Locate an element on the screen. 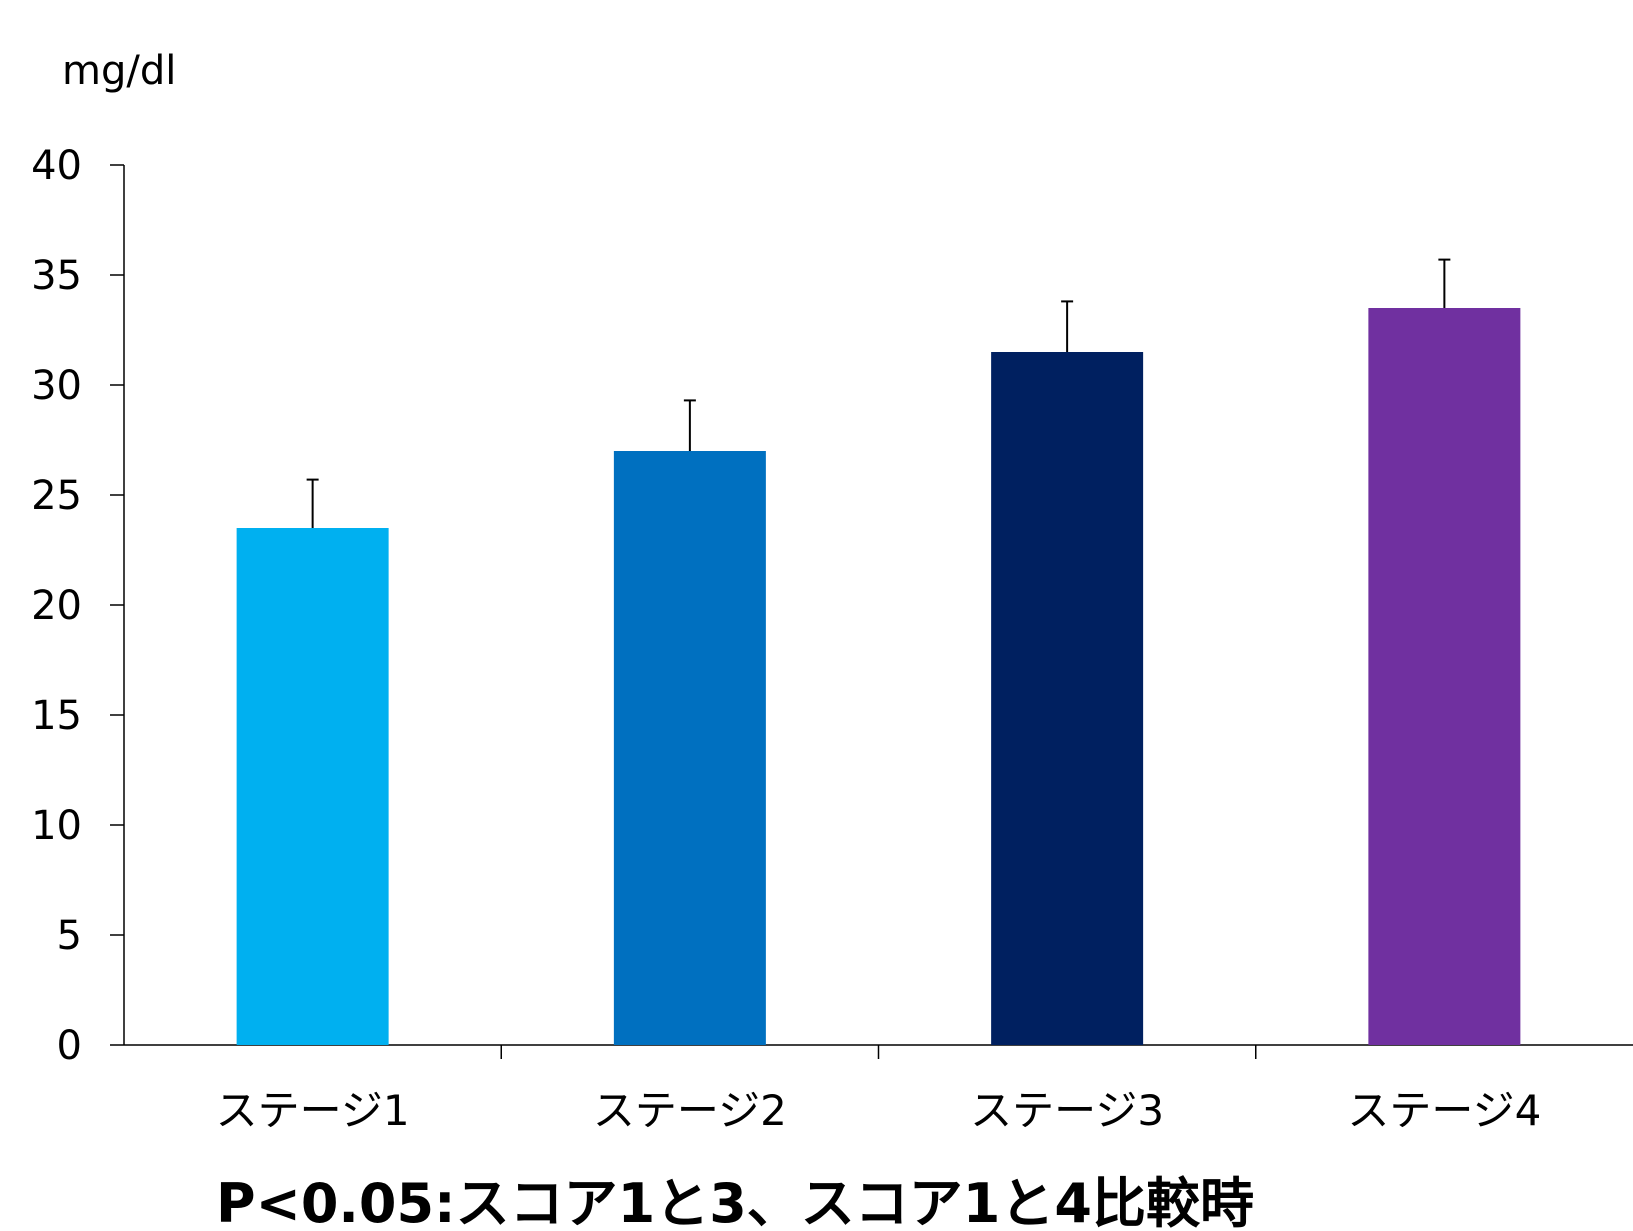 The height and width of the screenshot is (1231, 1633). x-category-label: ステージ3 is located at coordinates (1067, 1110).